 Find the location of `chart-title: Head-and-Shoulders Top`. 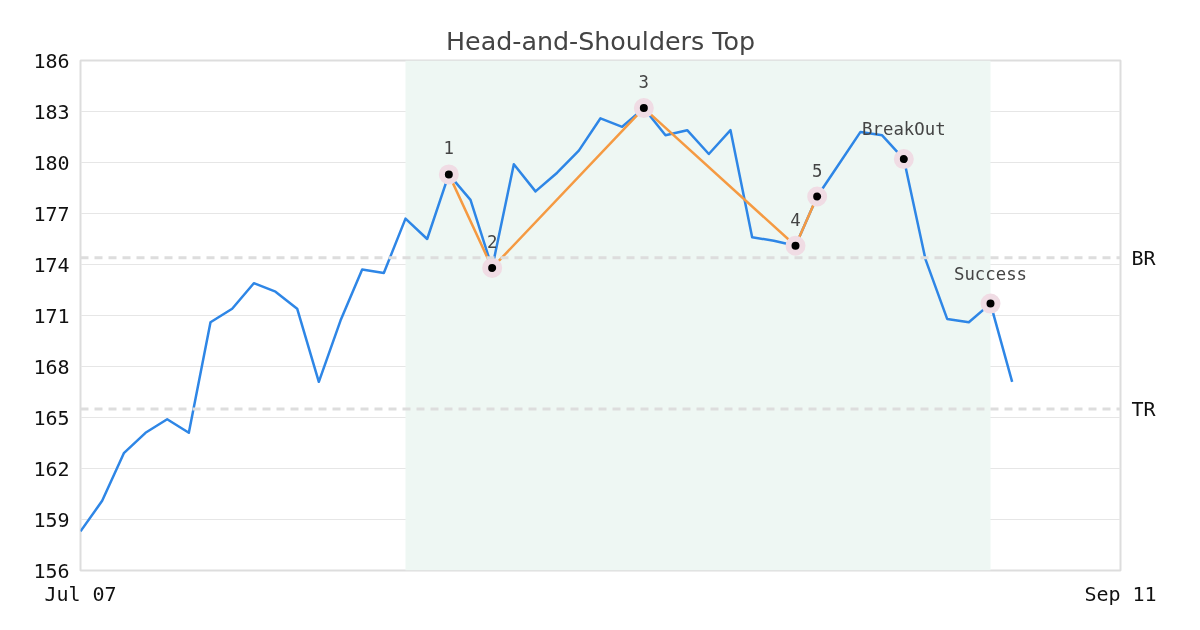

chart-title: Head-and-Shoulders Top is located at coordinates (600, 40).